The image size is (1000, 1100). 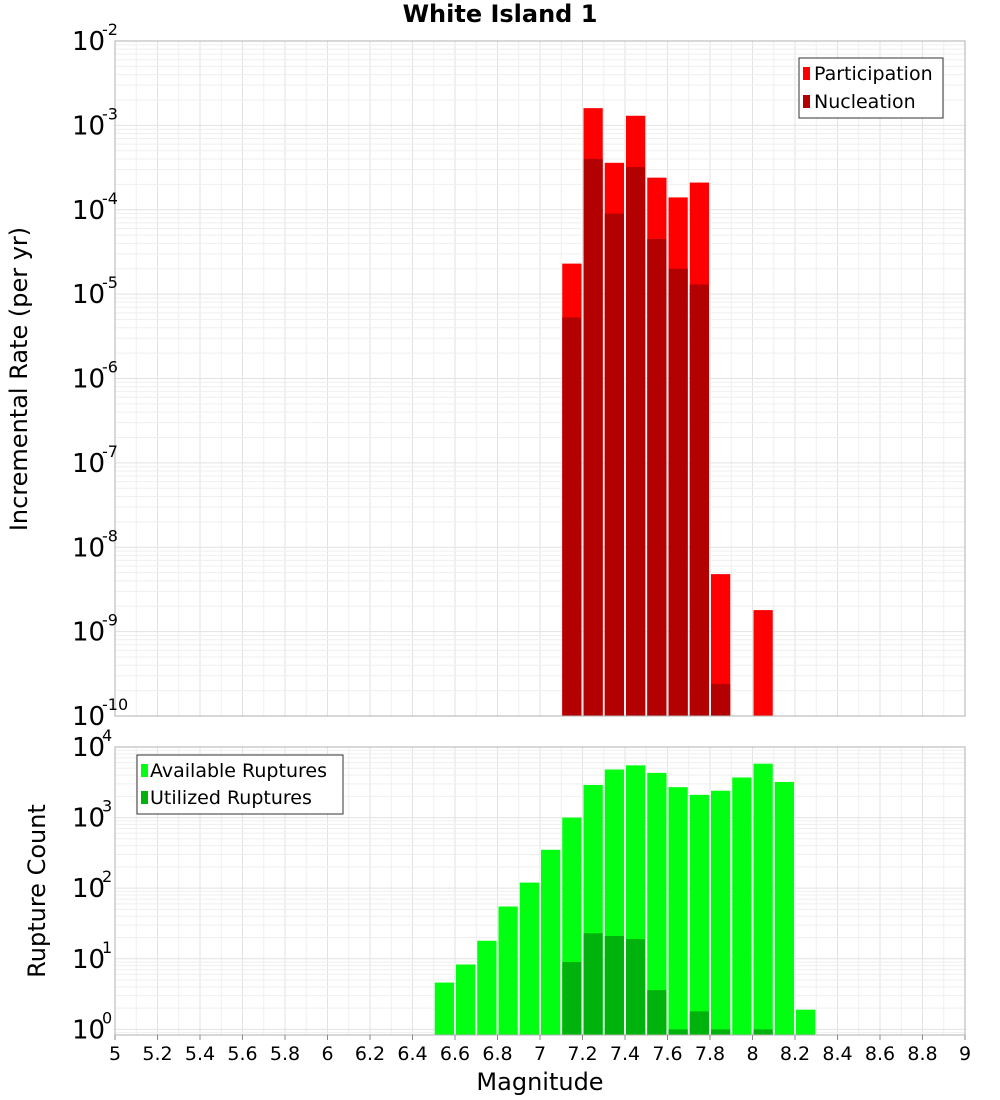 I want to click on y-tick-exponent: -6, so click(x=110, y=367).